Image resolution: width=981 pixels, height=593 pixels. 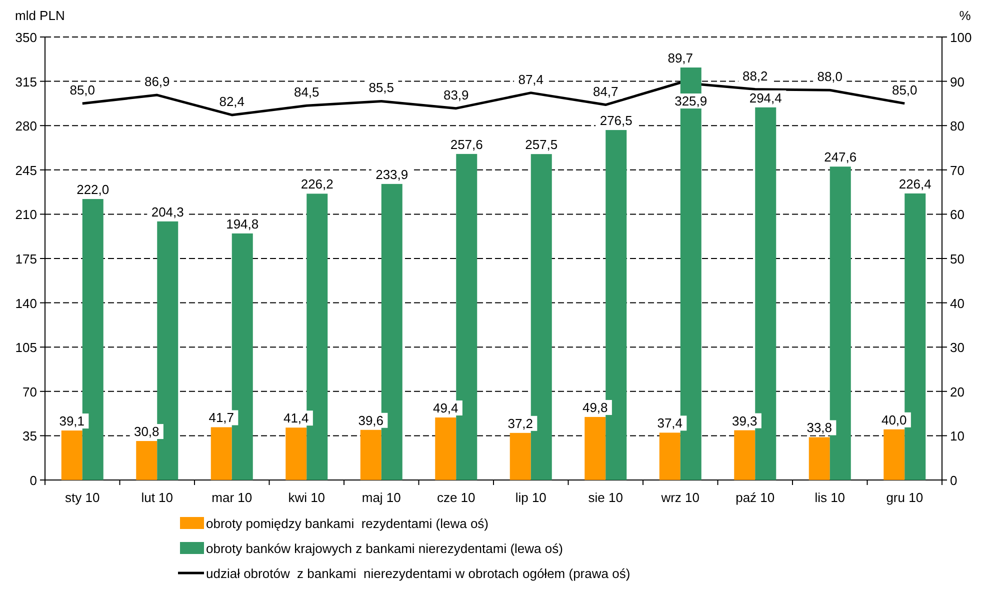 I want to click on y2-tick-label: 40, so click(x=957, y=303).